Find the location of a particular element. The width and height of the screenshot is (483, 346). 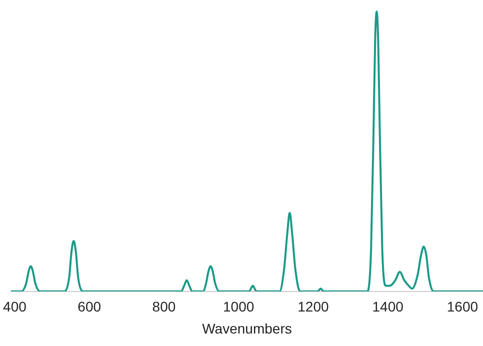

x-tick-label: 1400 is located at coordinates (388, 306).